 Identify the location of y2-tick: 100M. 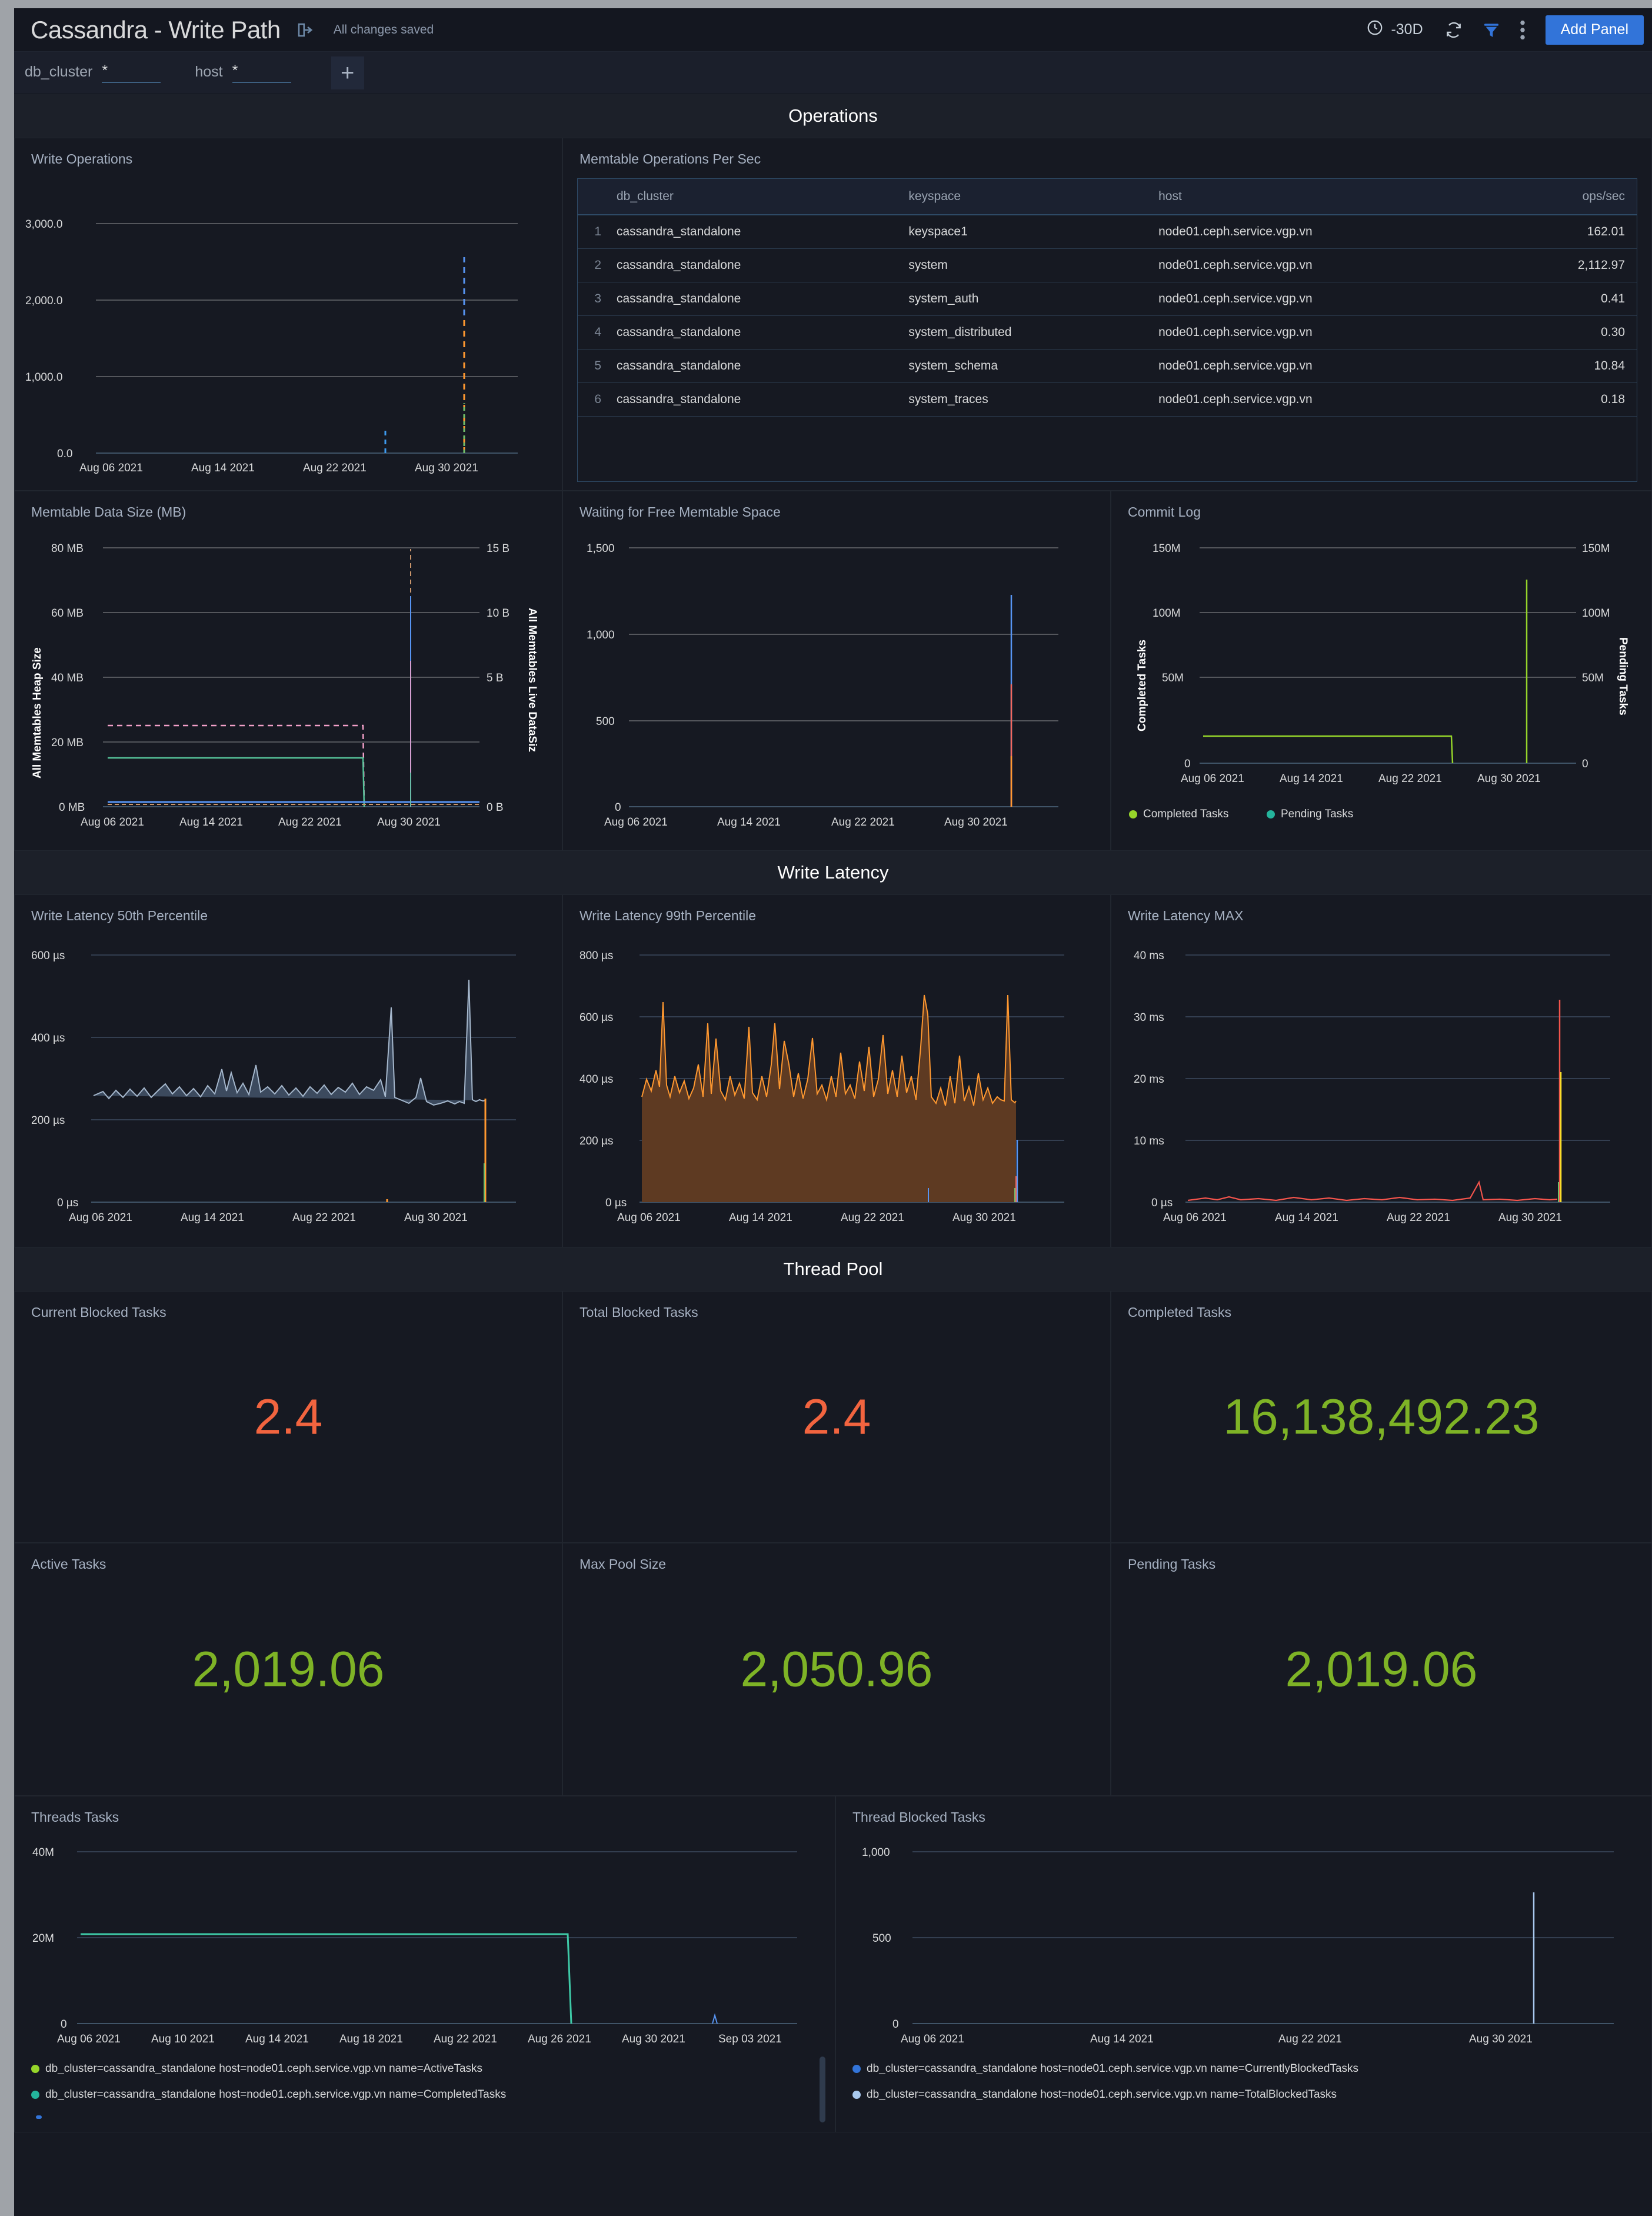
(1596, 613).